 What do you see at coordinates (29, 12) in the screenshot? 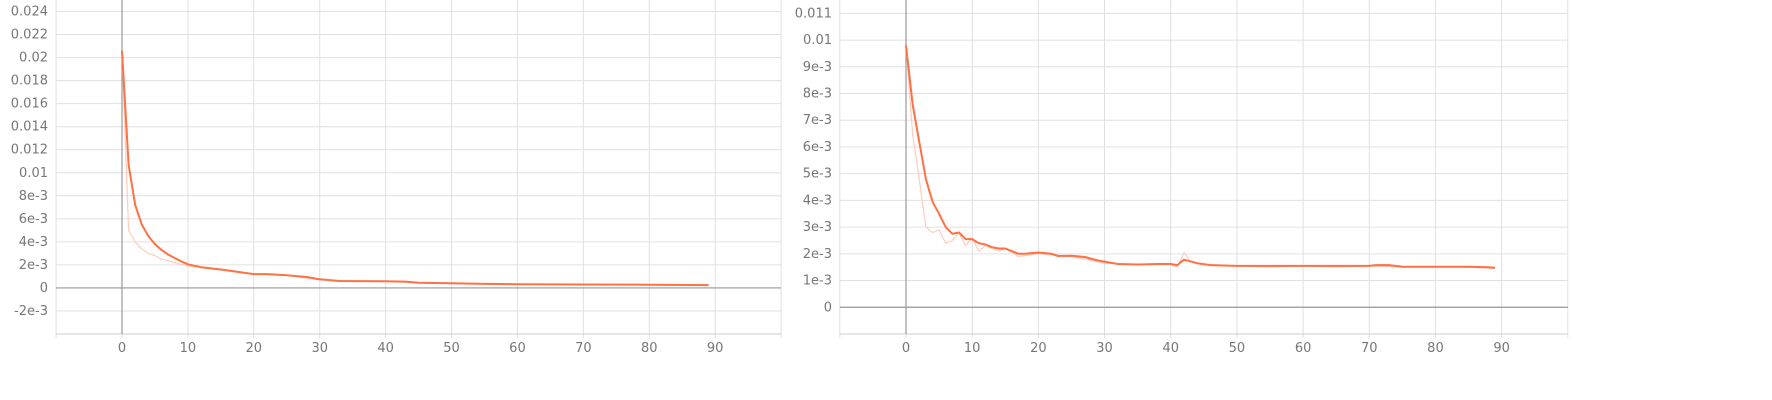
I see `y-tick-label: 0.024` at bounding box center [29, 12].